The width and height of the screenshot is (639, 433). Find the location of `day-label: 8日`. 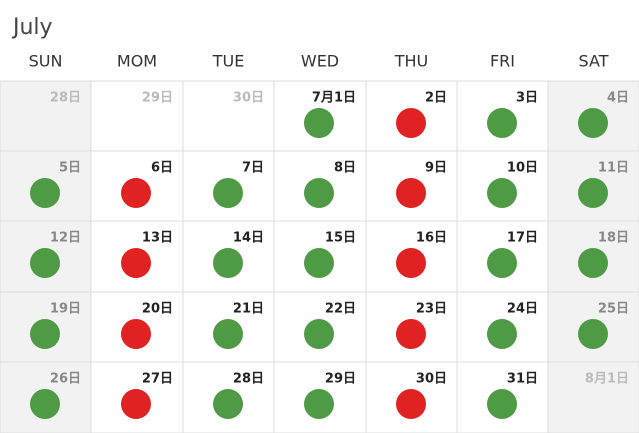

day-label: 8日 is located at coordinates (345, 168).